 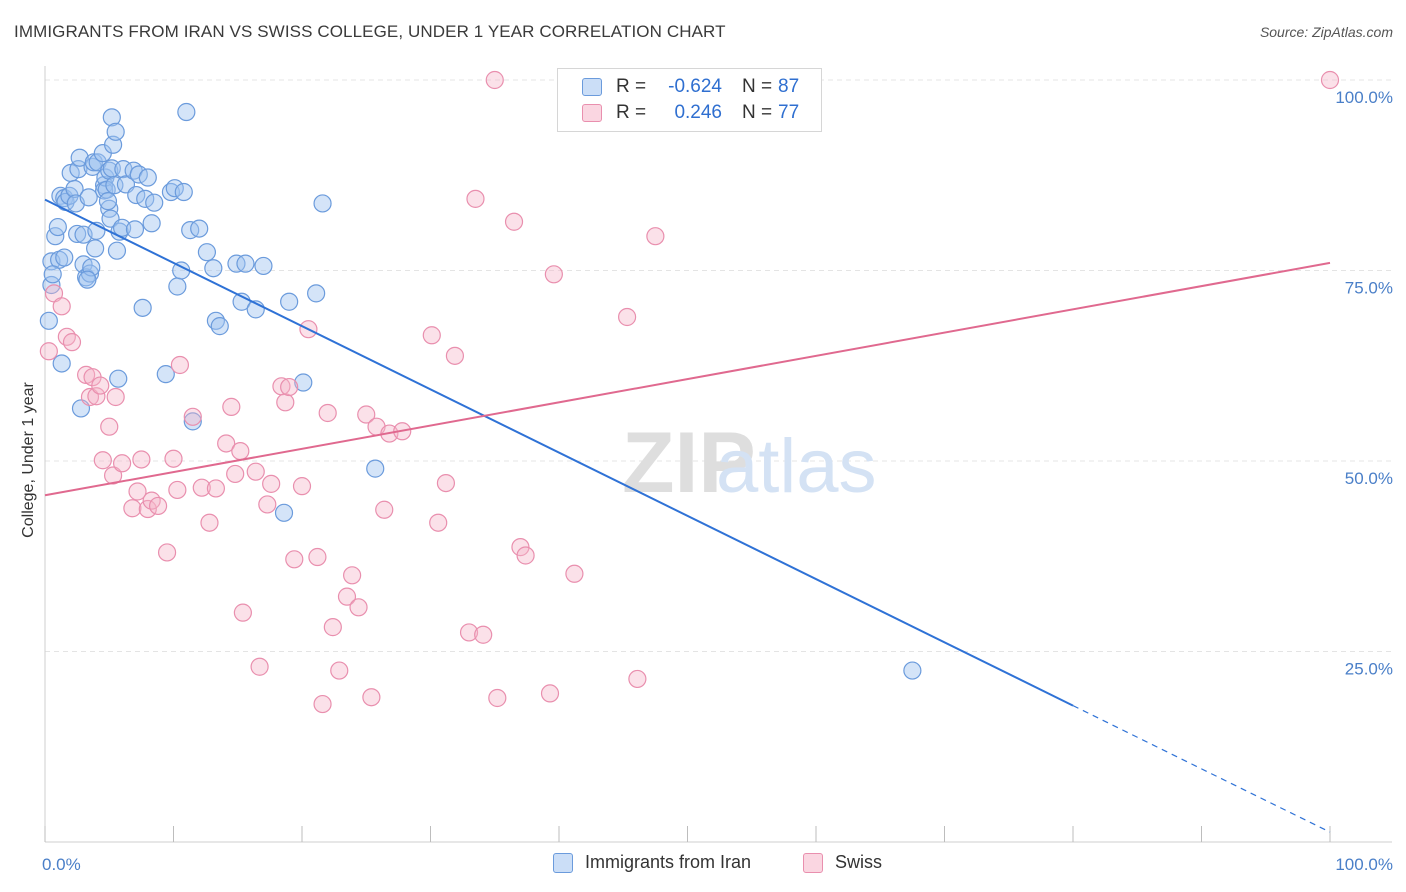 I want to click on legend-n-value: 87, so click(x=789, y=86).